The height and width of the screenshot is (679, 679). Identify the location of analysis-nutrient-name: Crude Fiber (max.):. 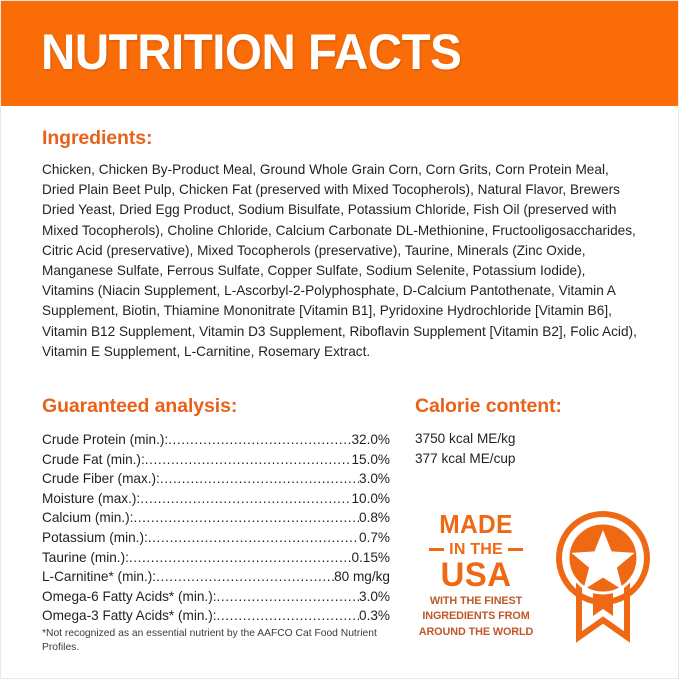
(101, 479).